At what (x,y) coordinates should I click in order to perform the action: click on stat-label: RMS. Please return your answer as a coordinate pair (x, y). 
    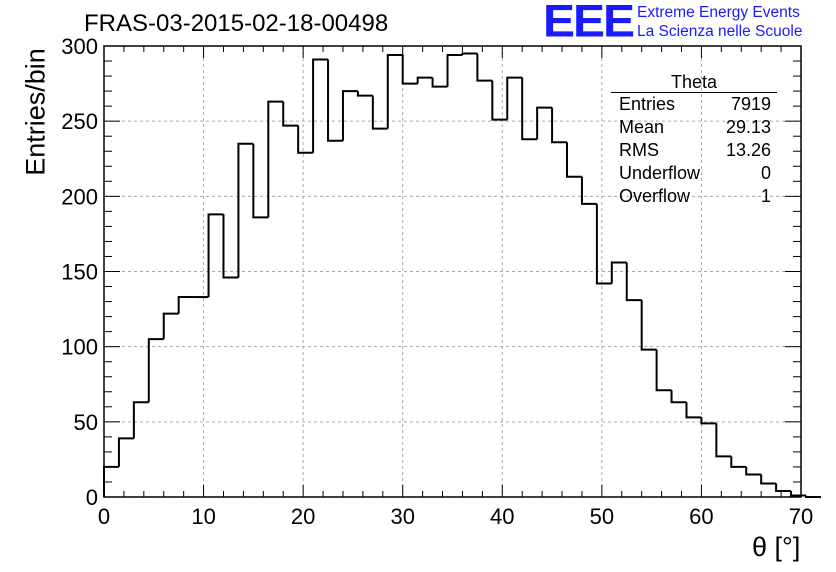
    Looking at the image, I should click on (639, 150).